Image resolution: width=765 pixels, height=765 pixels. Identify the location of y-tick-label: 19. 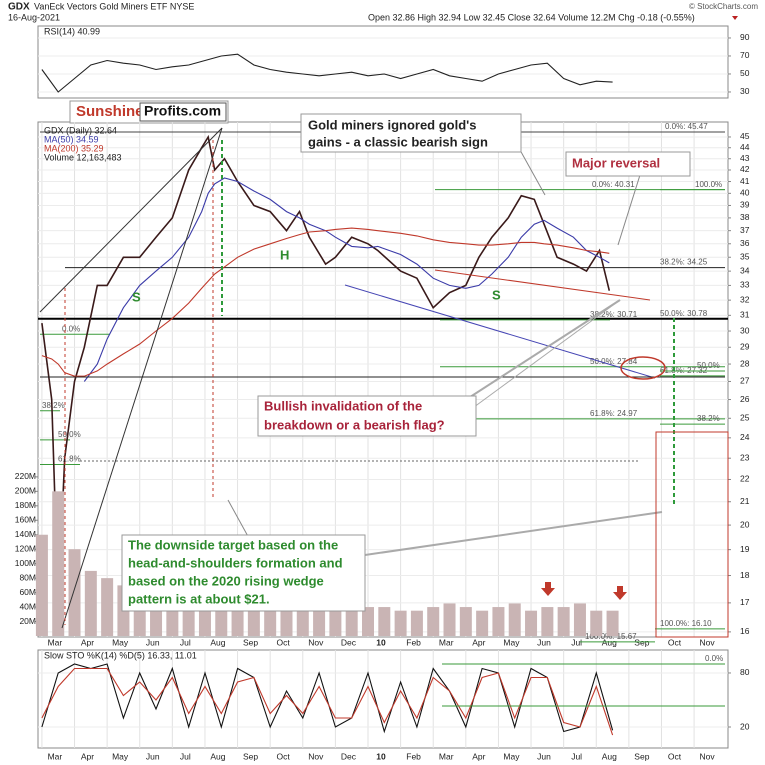
(745, 549).